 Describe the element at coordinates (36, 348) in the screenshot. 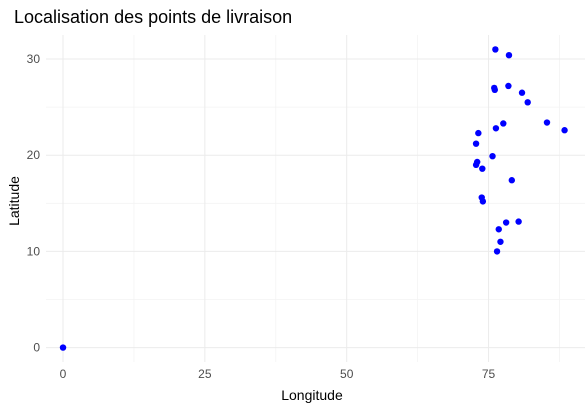

I see `y-tick-label: 0` at that location.